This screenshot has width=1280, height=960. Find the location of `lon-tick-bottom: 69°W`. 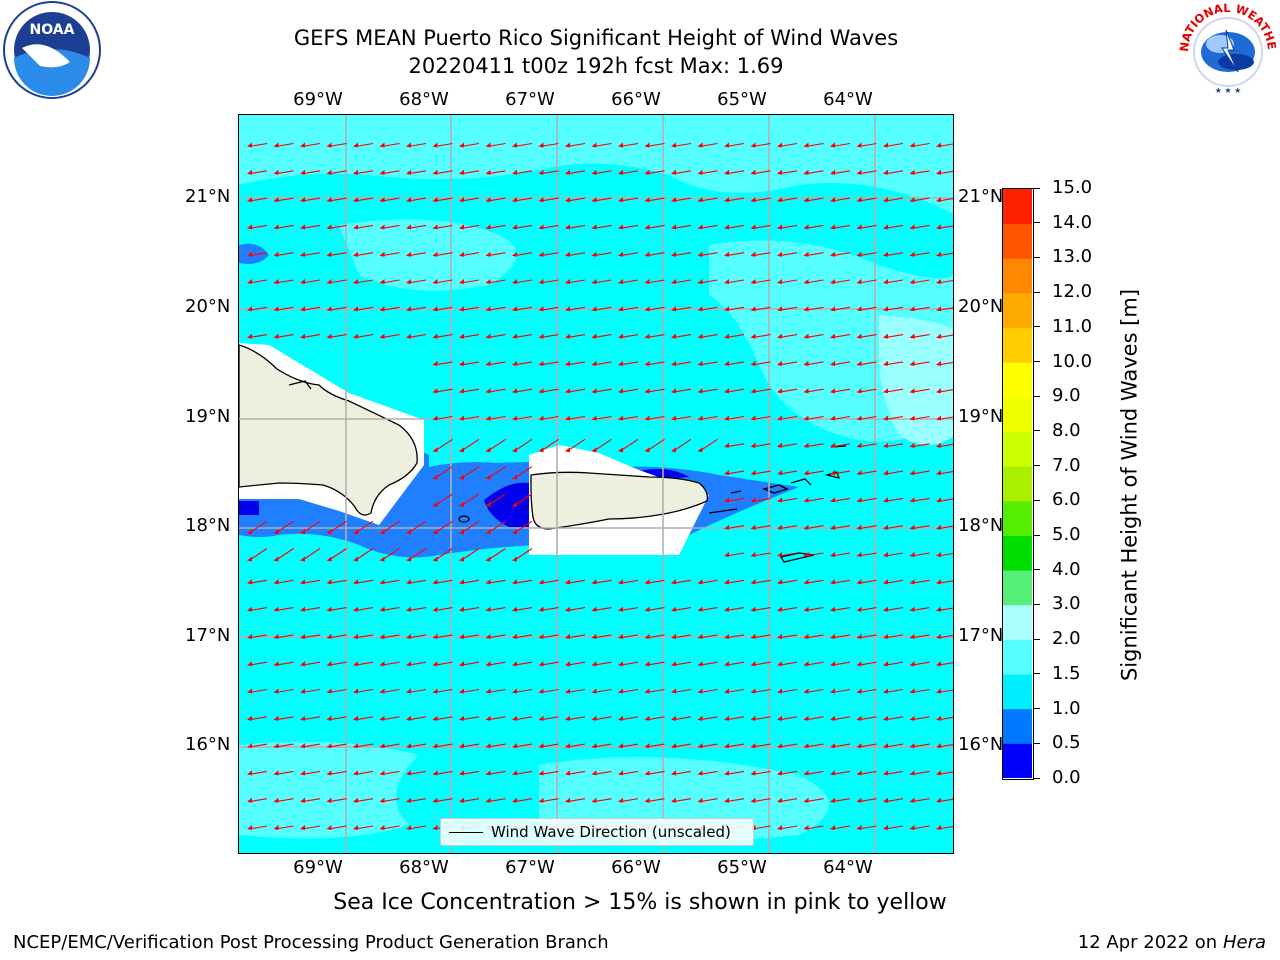

lon-tick-bottom: 69°W is located at coordinates (318, 867).